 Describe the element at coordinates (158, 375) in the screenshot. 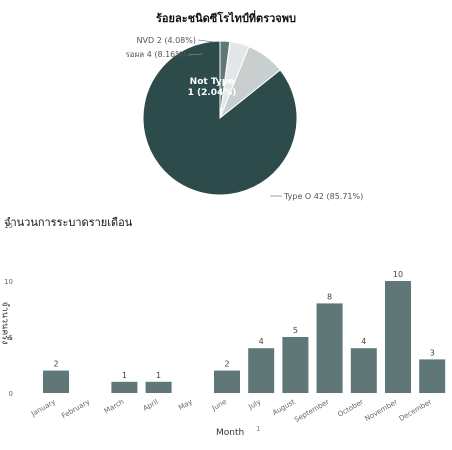

I see `bar-data-label-april: 1` at that location.